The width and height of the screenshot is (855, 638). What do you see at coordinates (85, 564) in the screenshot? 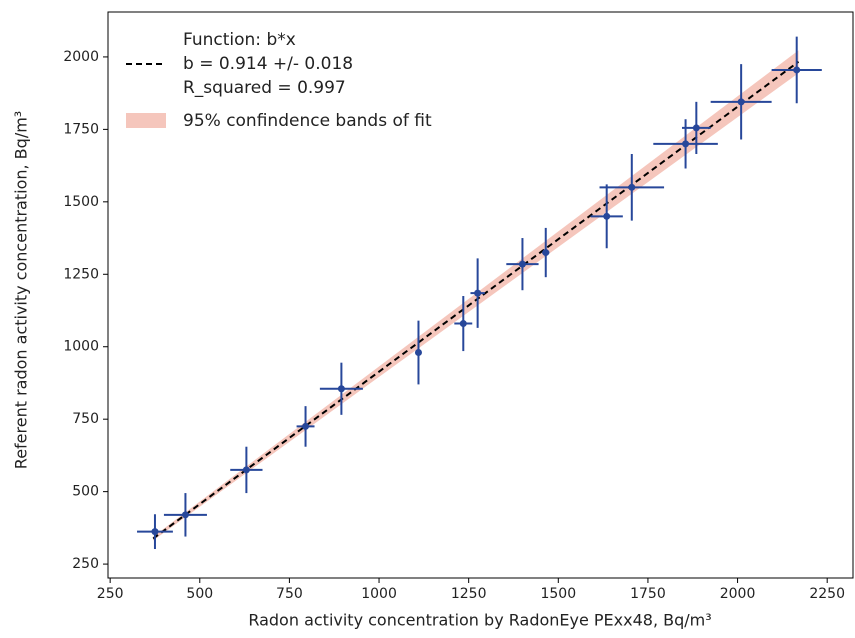
I see `y-tick-label: 250` at bounding box center [85, 564].